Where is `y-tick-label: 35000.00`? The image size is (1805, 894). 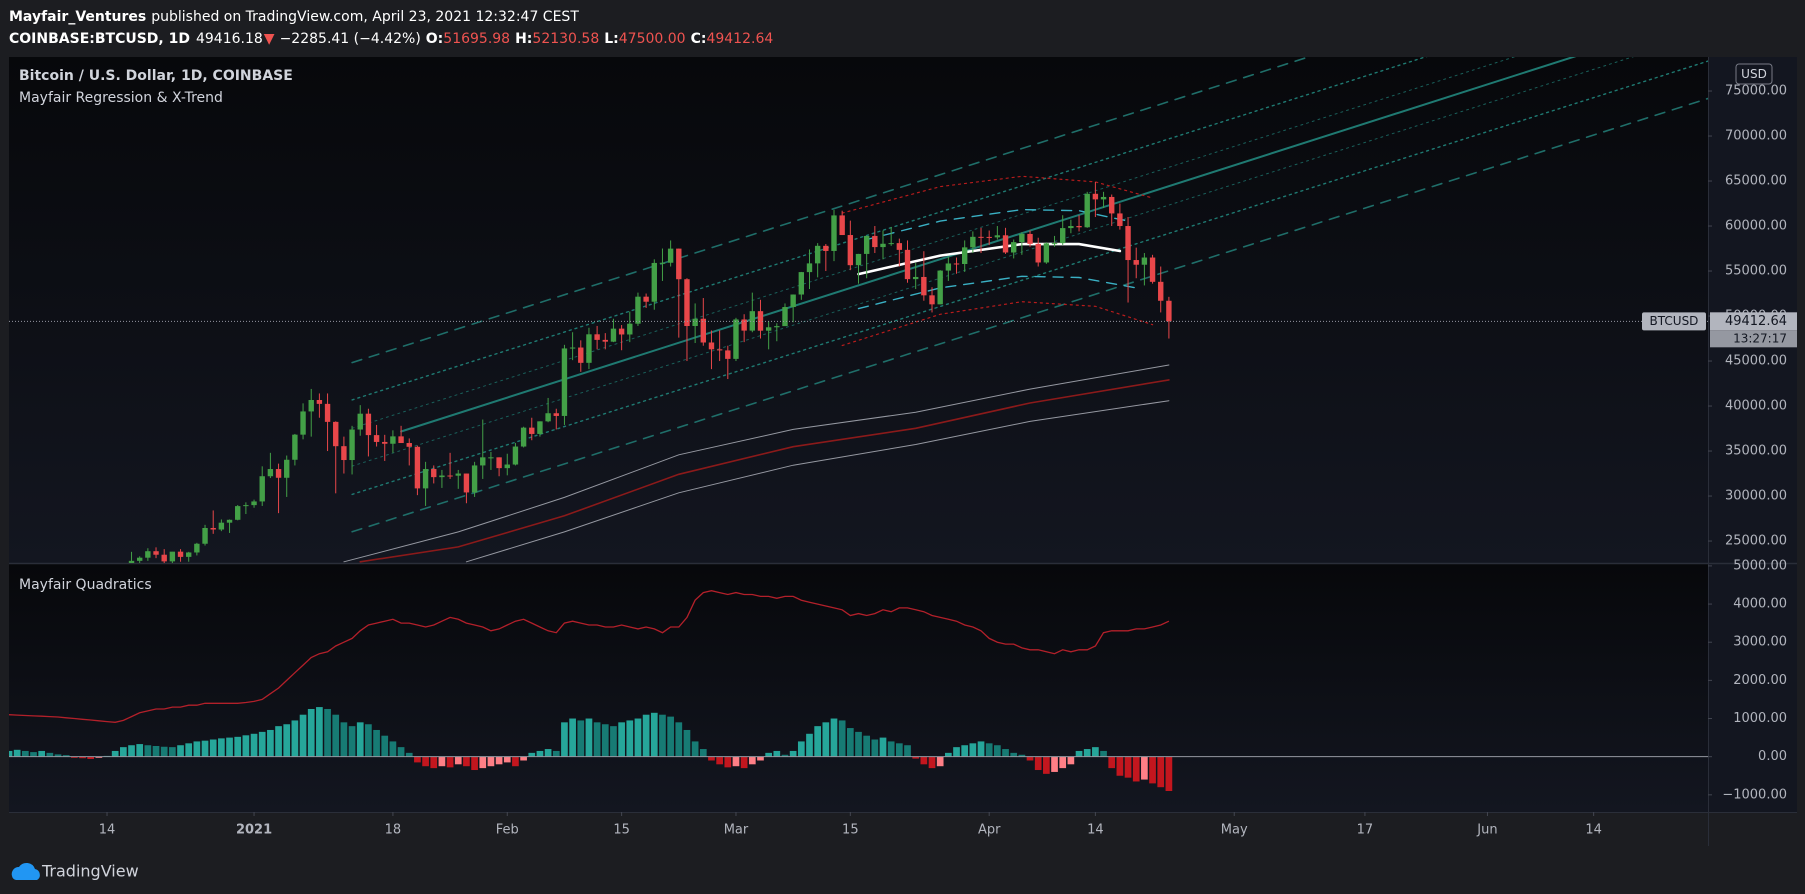 y-tick-label: 35000.00 is located at coordinates (1756, 451).